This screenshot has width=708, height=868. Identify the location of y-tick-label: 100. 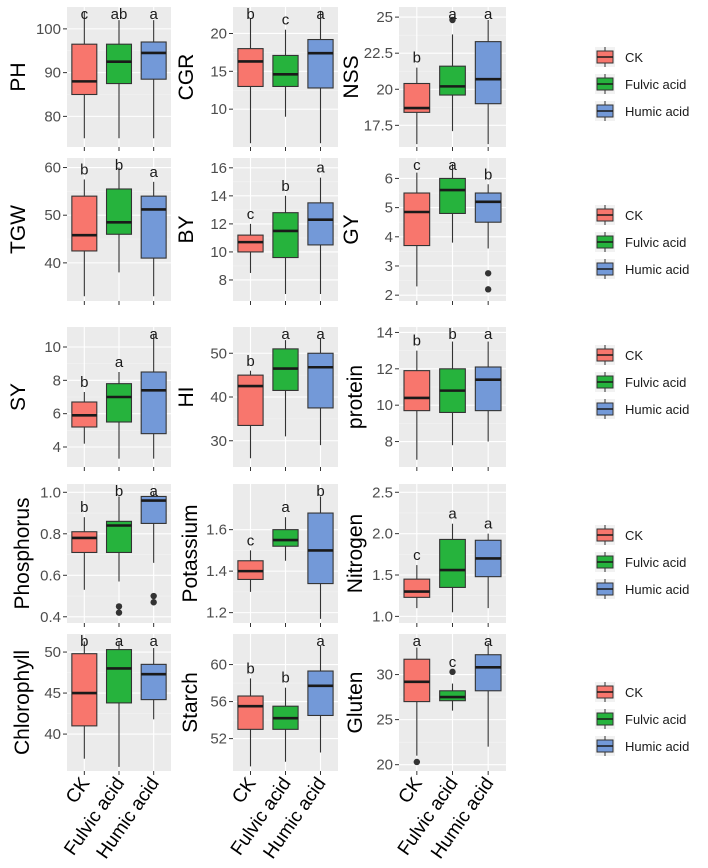
(48, 29).